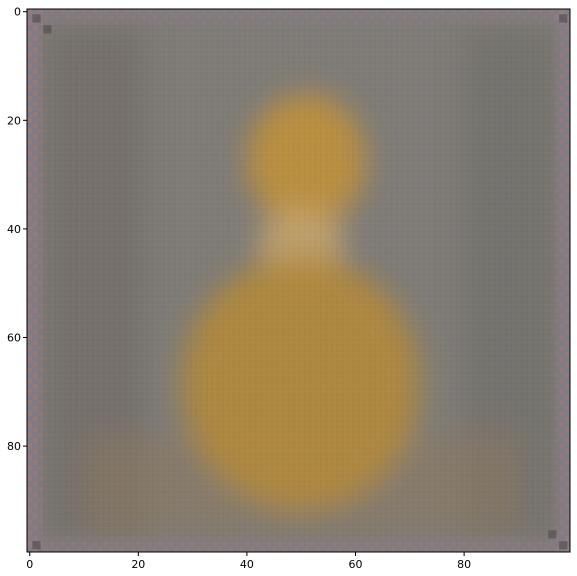 The width and height of the screenshot is (577, 576). I want to click on y-tick-label: 0, so click(17, 12).